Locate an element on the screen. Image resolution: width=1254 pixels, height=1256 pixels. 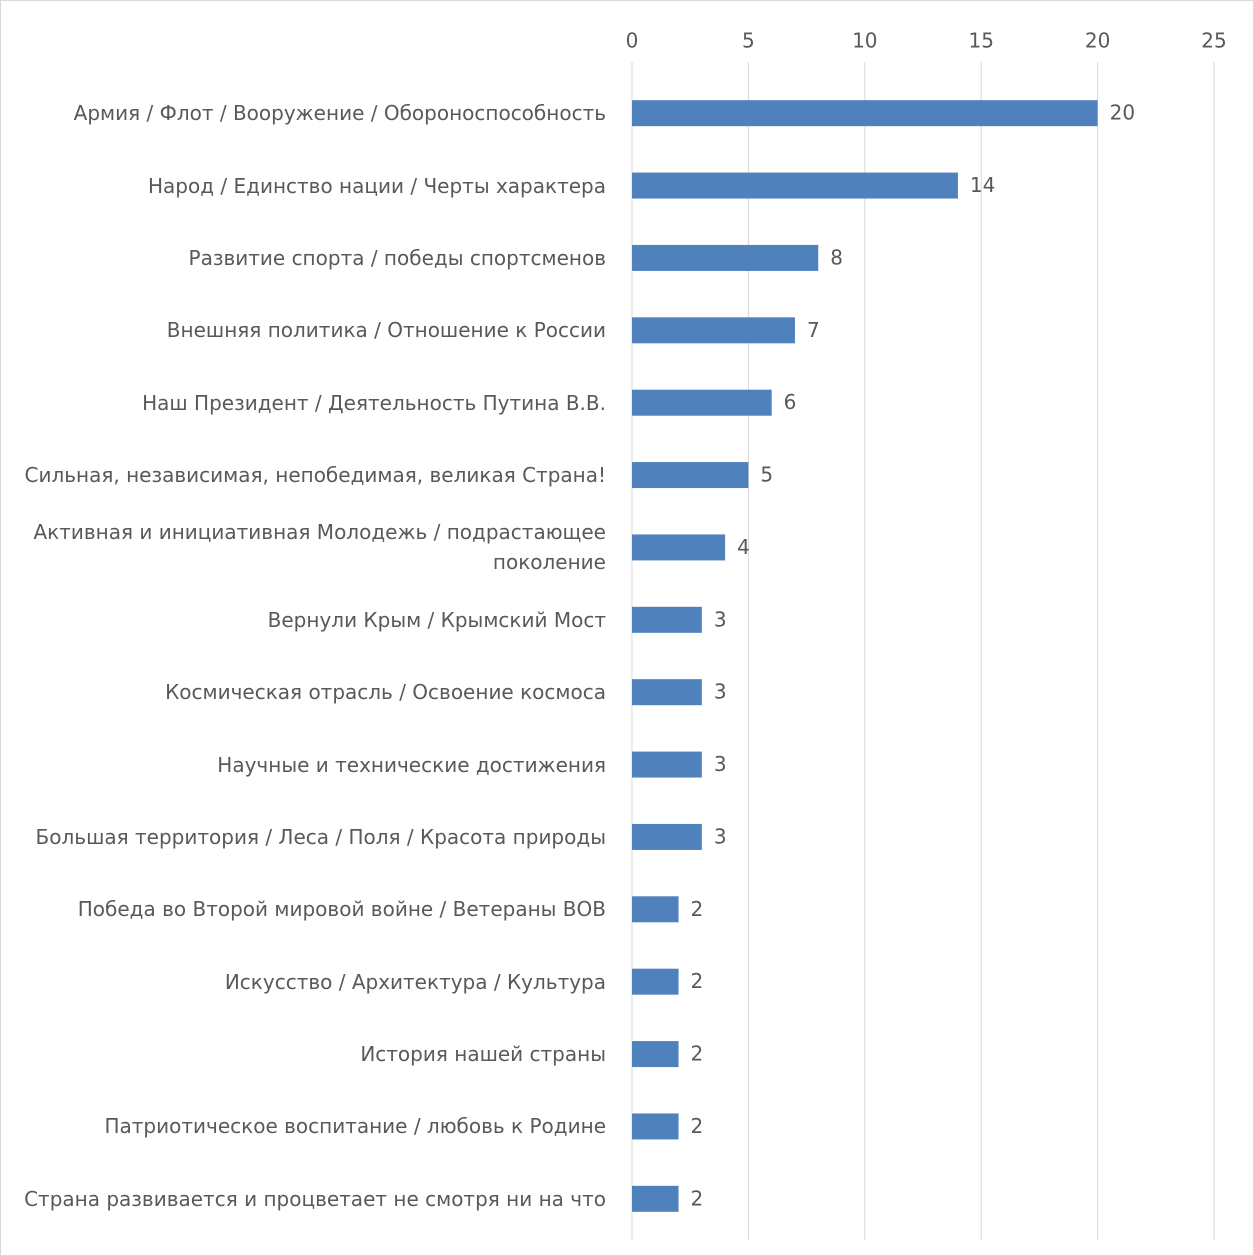
y-tick-label: Наш Президент / Деятельность Путина В.В. is located at coordinates (374, 402).